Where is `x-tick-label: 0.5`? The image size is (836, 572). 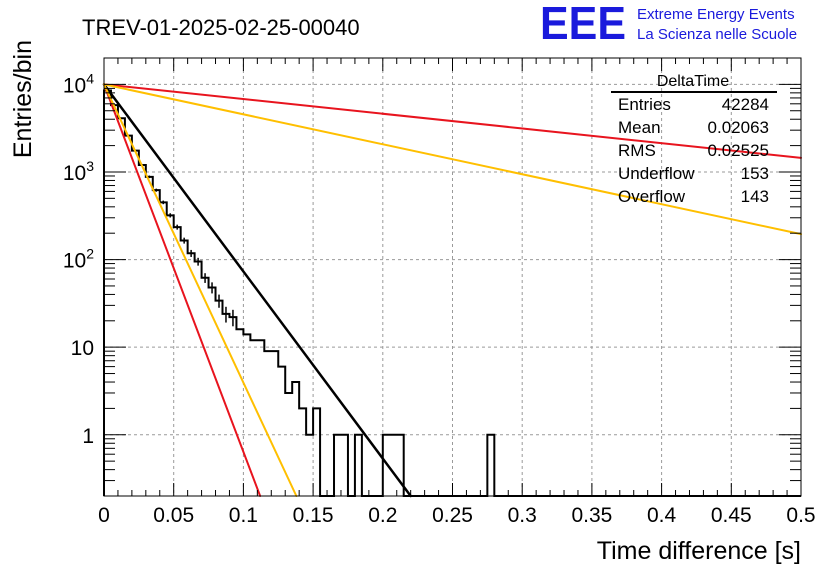
x-tick-label: 0.5 is located at coordinates (800, 515).